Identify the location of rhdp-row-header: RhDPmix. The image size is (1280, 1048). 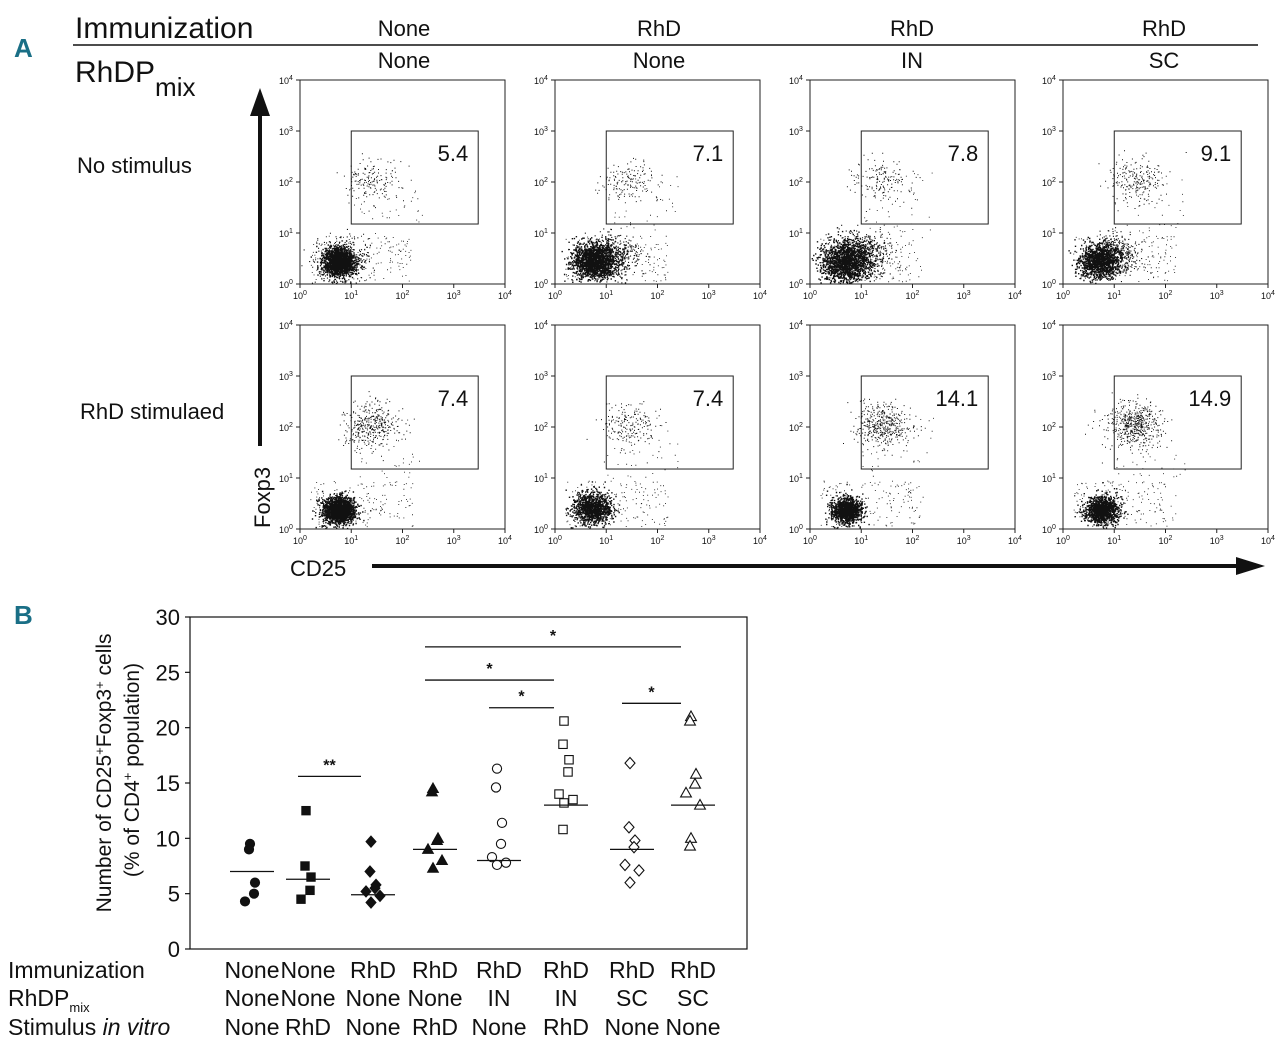
(135, 79).